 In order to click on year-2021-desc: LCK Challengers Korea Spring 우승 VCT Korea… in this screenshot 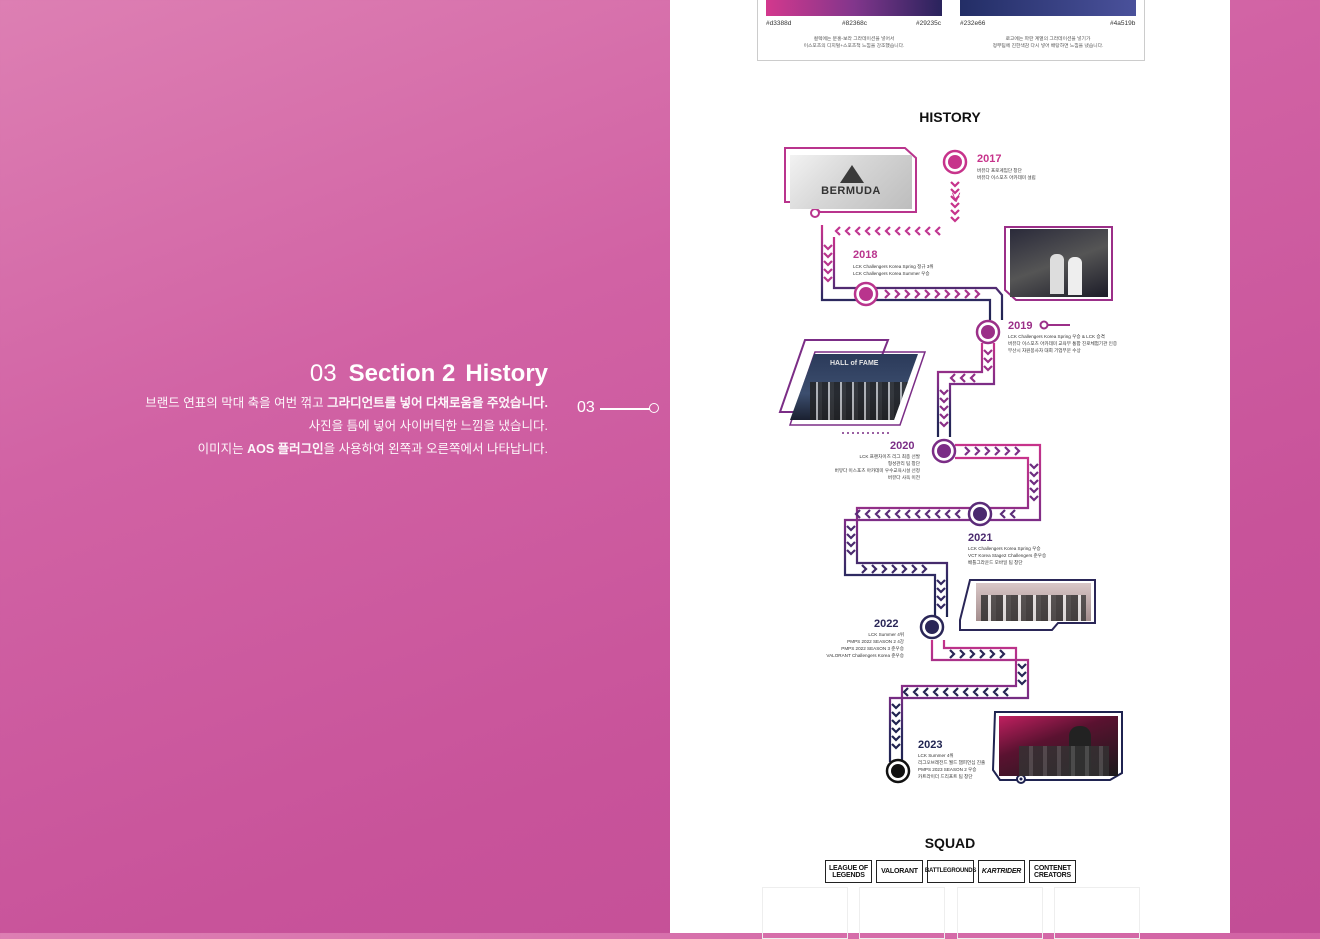, I will do `click(1007, 555)`.